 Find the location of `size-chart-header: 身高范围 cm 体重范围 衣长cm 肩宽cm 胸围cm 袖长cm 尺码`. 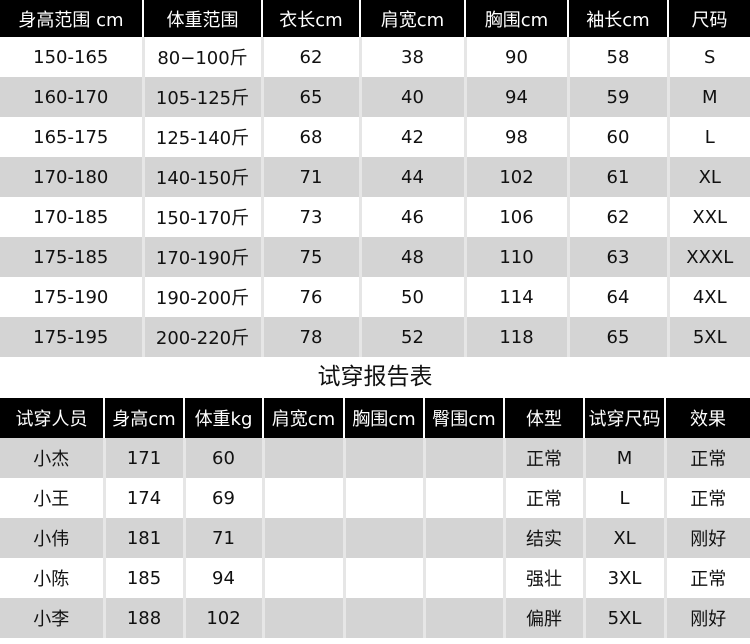

size-chart-header: 身高范围 cm 体重范围 衣长cm 肩宽cm 胸围cm 袖长cm 尺码 is located at coordinates (375, 18).